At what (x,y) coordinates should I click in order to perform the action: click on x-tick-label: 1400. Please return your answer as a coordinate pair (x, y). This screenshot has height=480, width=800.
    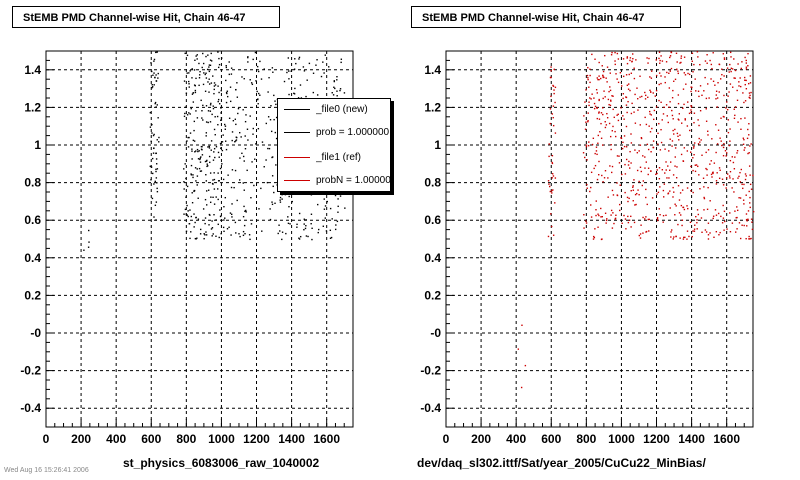
    Looking at the image, I should click on (291, 439).